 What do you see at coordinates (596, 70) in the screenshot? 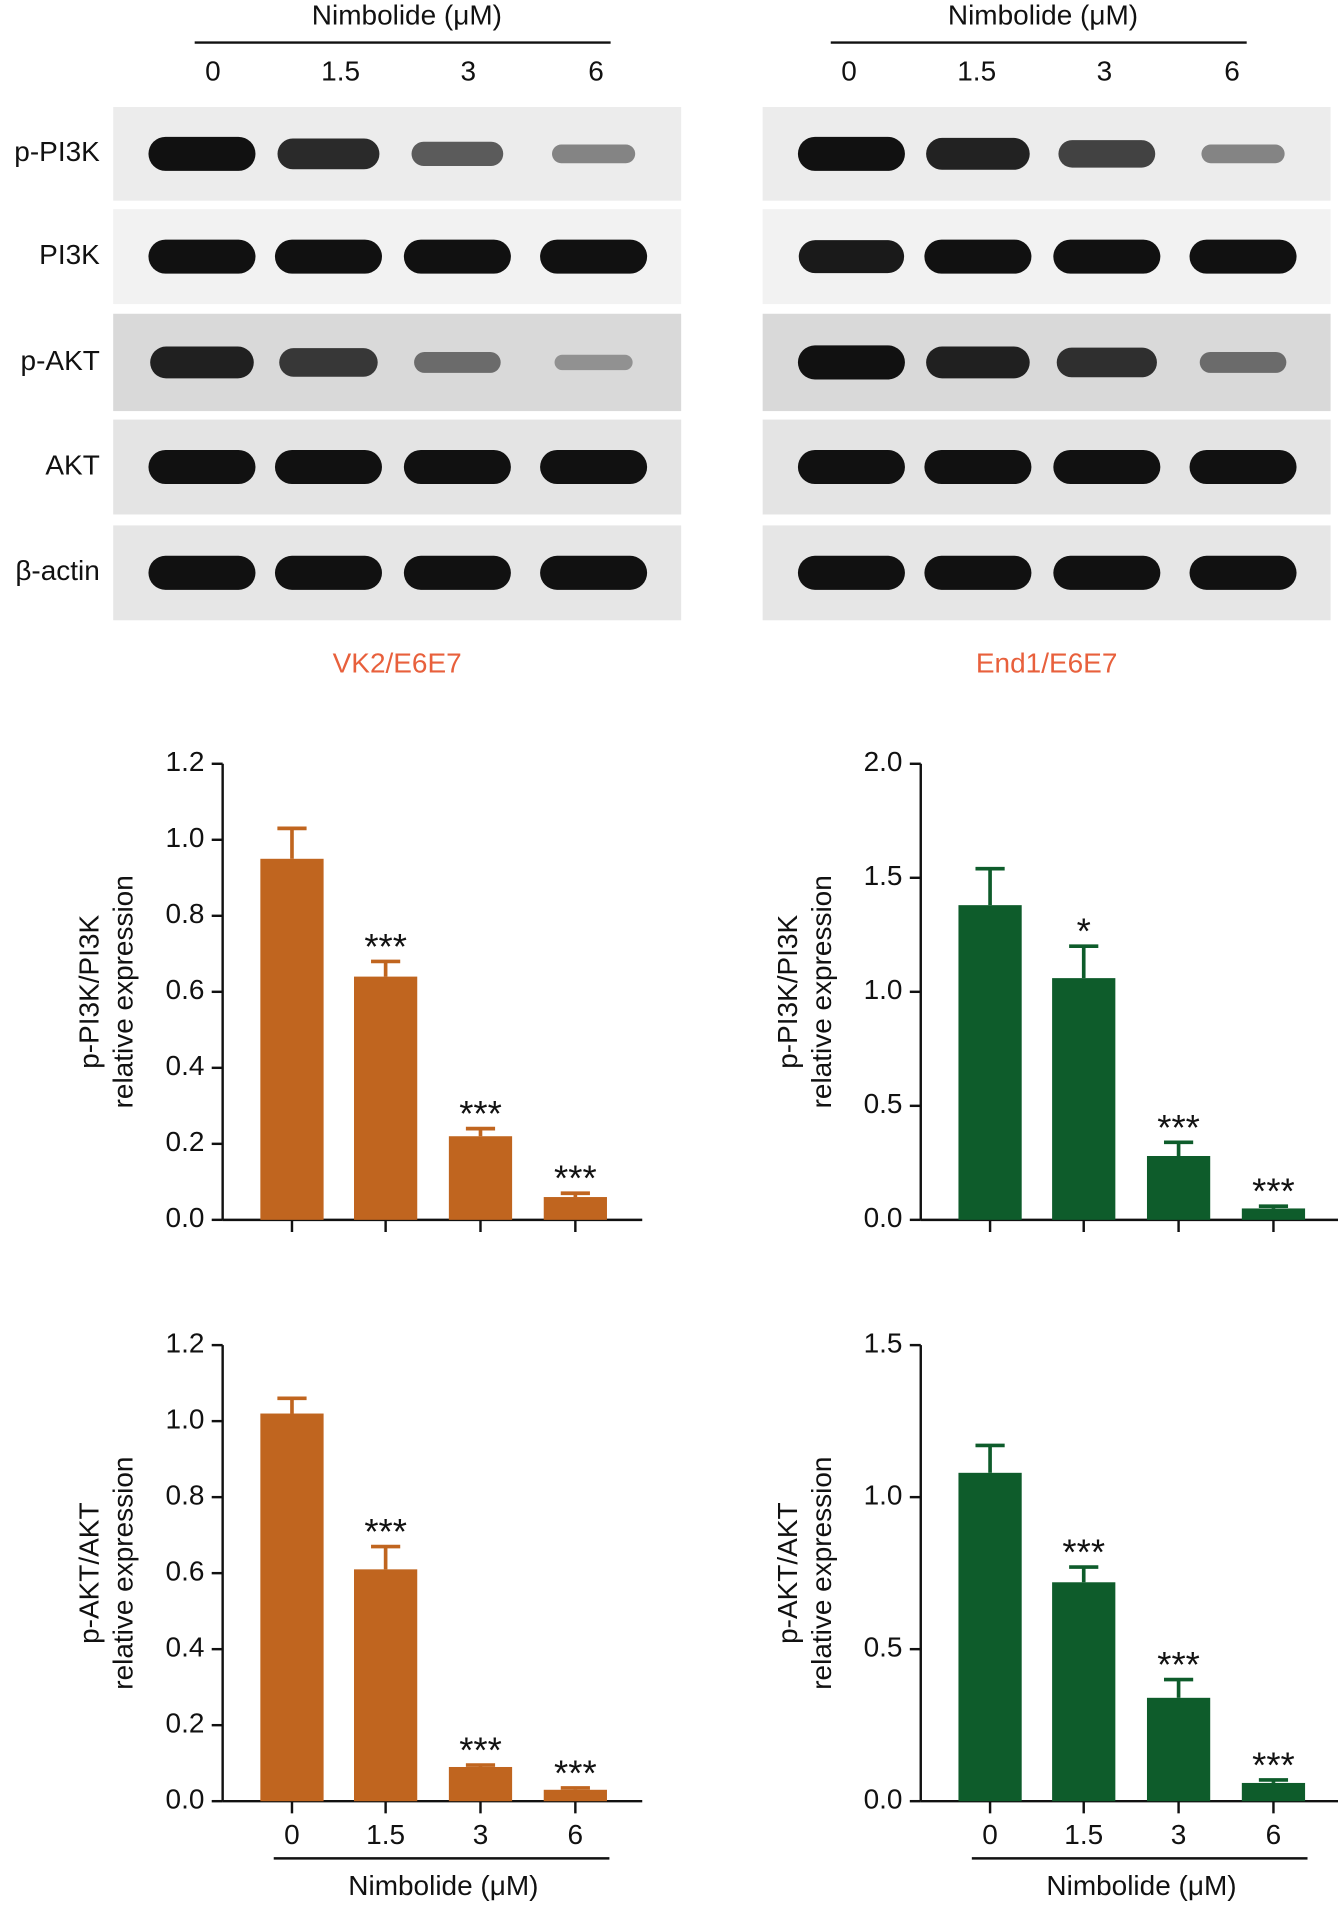
I see `lane-label: 6` at bounding box center [596, 70].